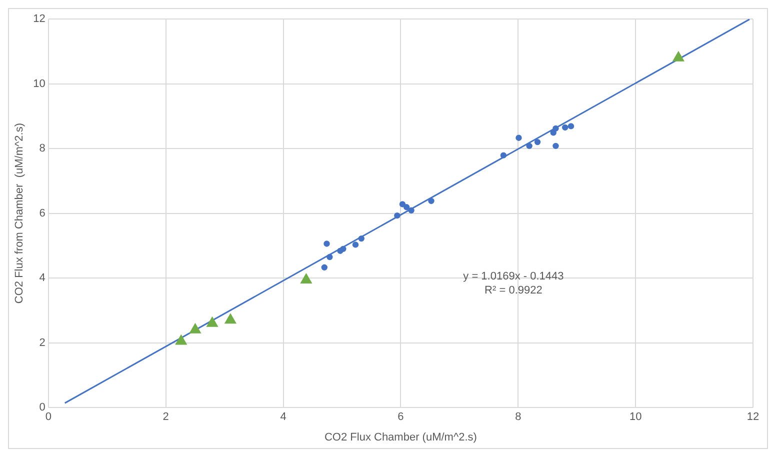 The height and width of the screenshot is (457, 776). I want to click on annotation: y = 1.0169x - 0.1443, so click(513, 276).